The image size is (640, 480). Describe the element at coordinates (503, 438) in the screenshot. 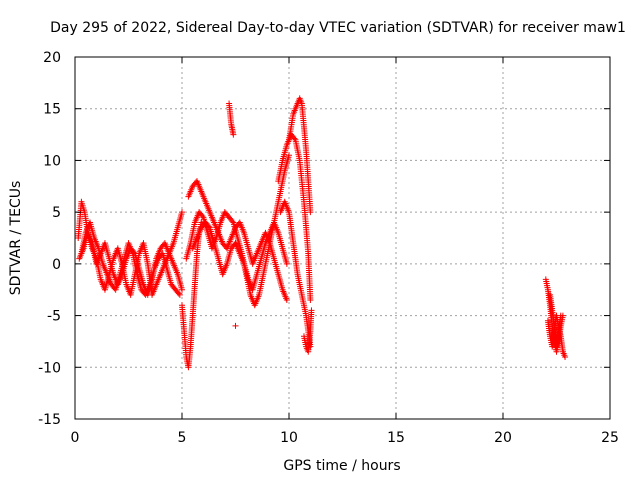

I see `x-tick-label: 20` at that location.